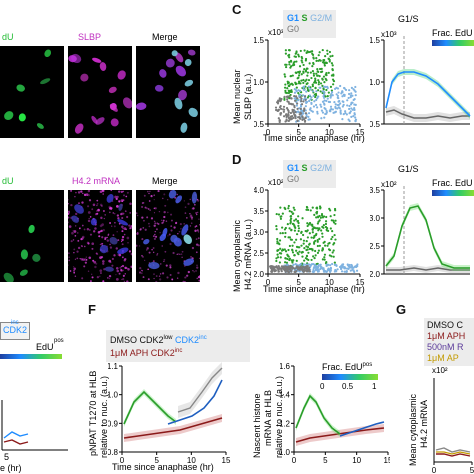 This screenshot has width=474, height=474. What do you see at coordinates (362, 429) in the screenshot?
I see `f-right-blue` at bounding box center [362, 429].